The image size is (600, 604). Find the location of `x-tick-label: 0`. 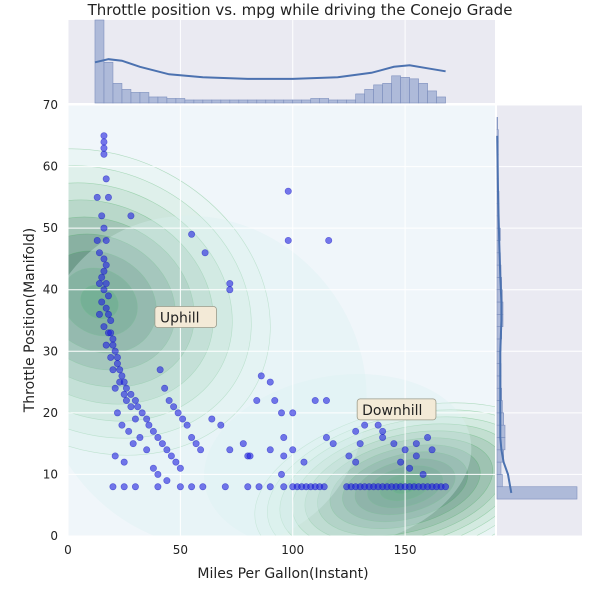

x-tick-label: 0 is located at coordinates (68, 550).